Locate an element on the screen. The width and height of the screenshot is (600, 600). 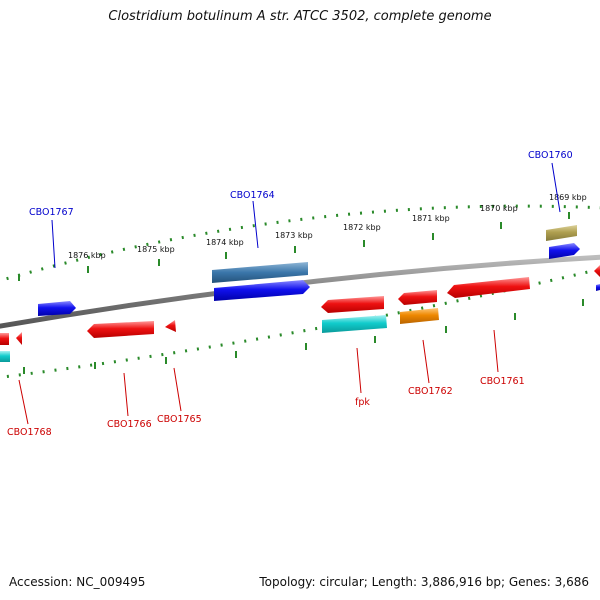
label-CBO1760: CBO1760 is located at coordinates (550, 155).